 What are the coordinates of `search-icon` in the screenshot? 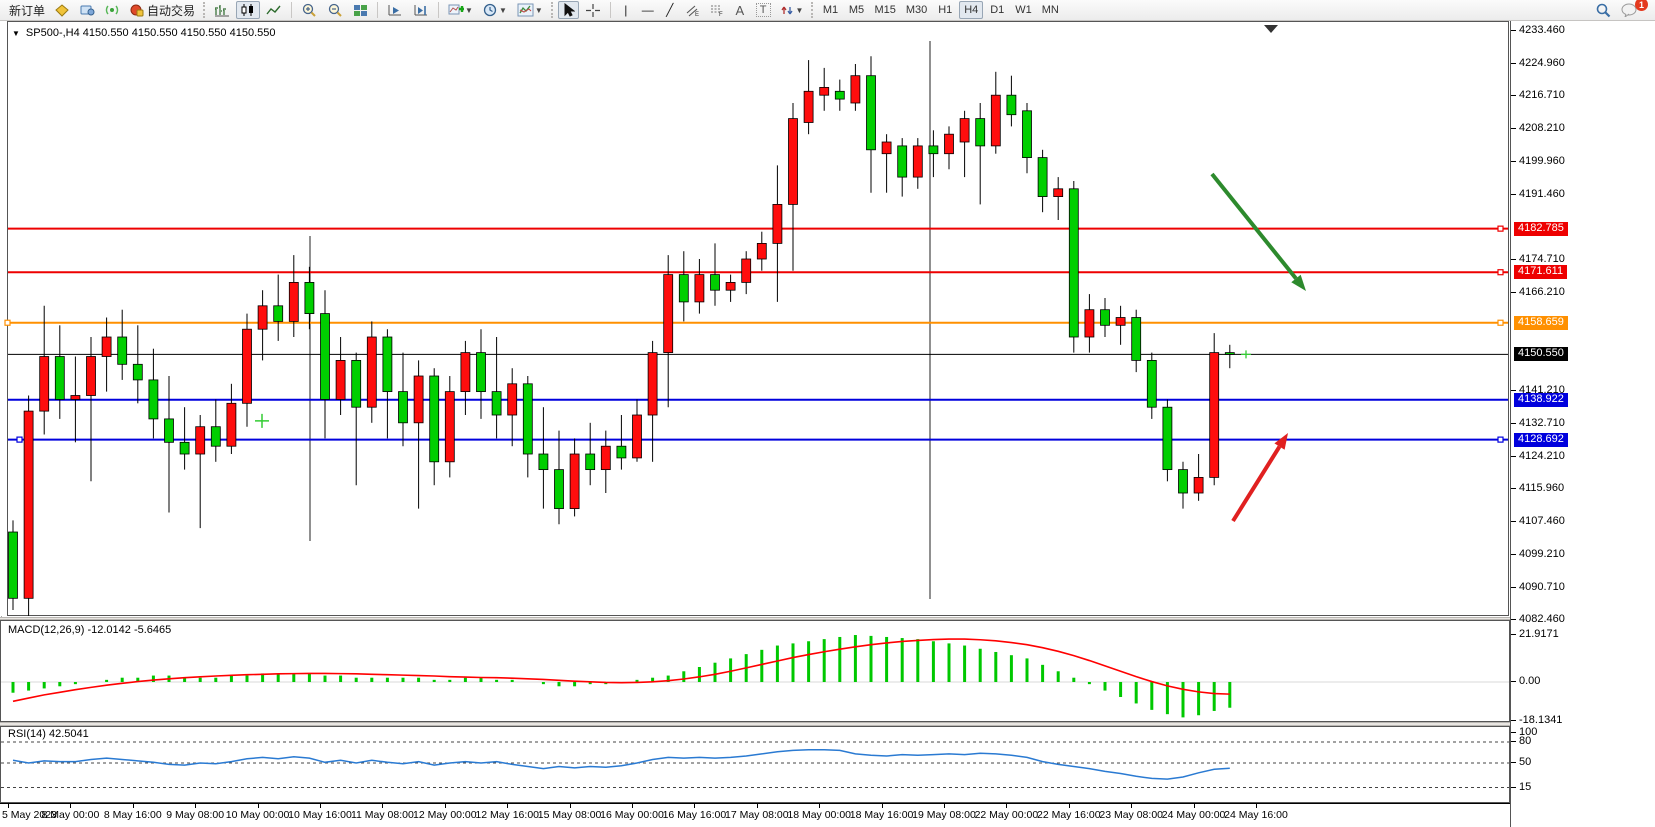 It's located at (1603, 10).